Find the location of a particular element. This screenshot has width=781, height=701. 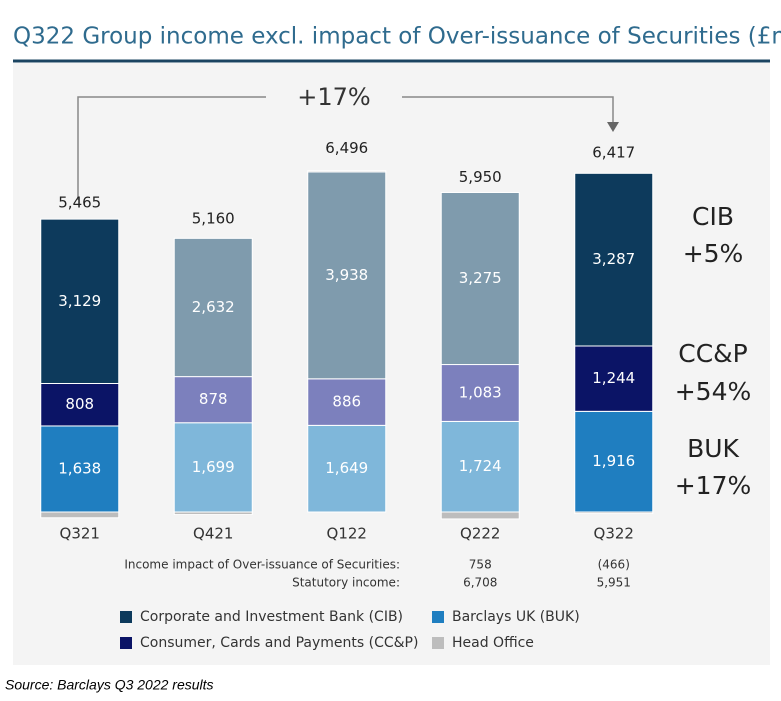

value-label: 3,938 is located at coordinates (346, 275).